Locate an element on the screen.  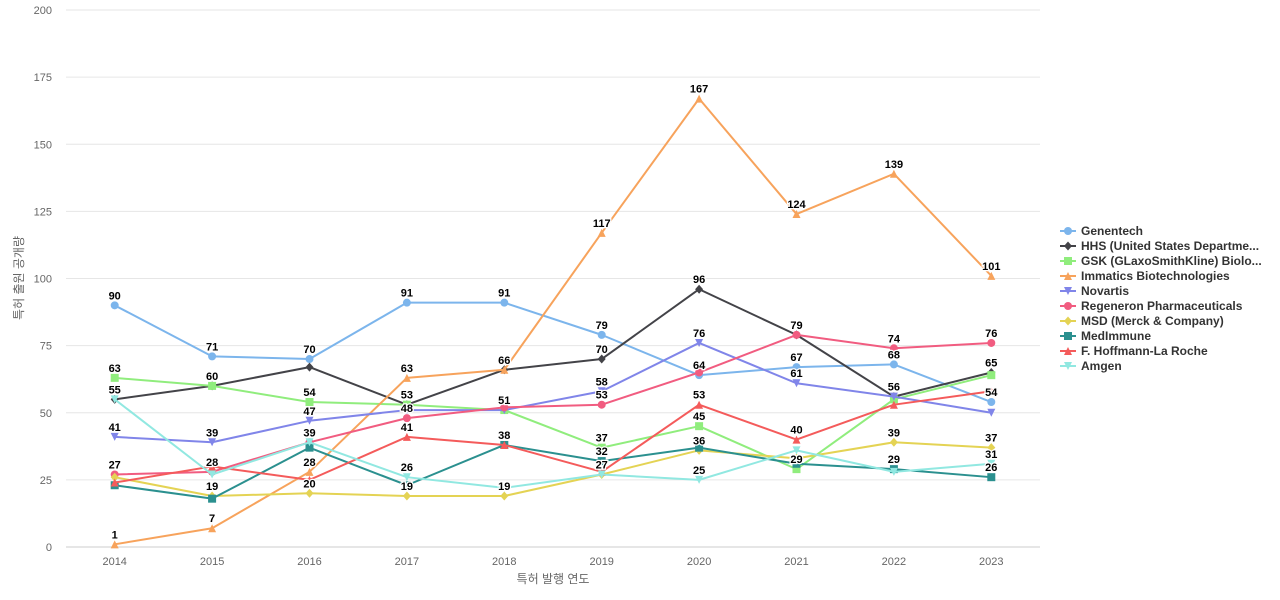
legend-item: Amgen is located at coordinates (1091, 366).